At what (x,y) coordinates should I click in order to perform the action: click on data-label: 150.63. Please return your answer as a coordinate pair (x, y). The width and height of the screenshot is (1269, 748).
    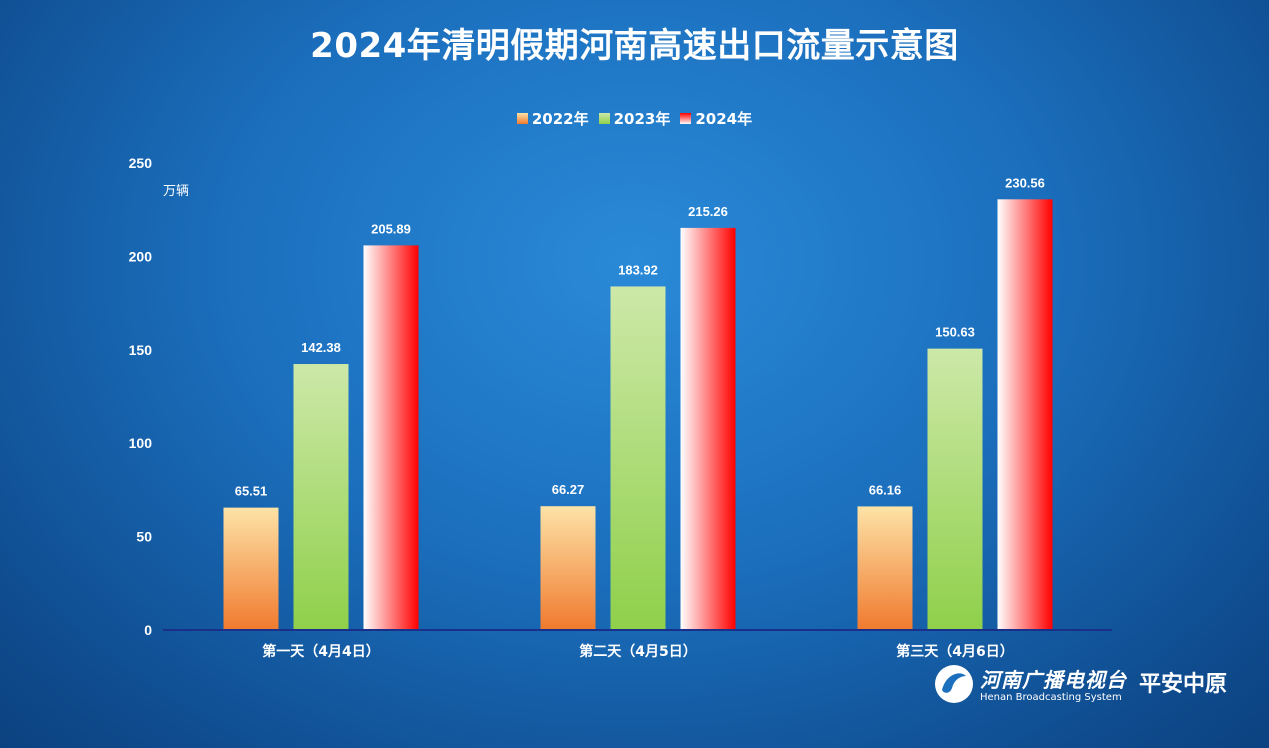
    Looking at the image, I should click on (955, 332).